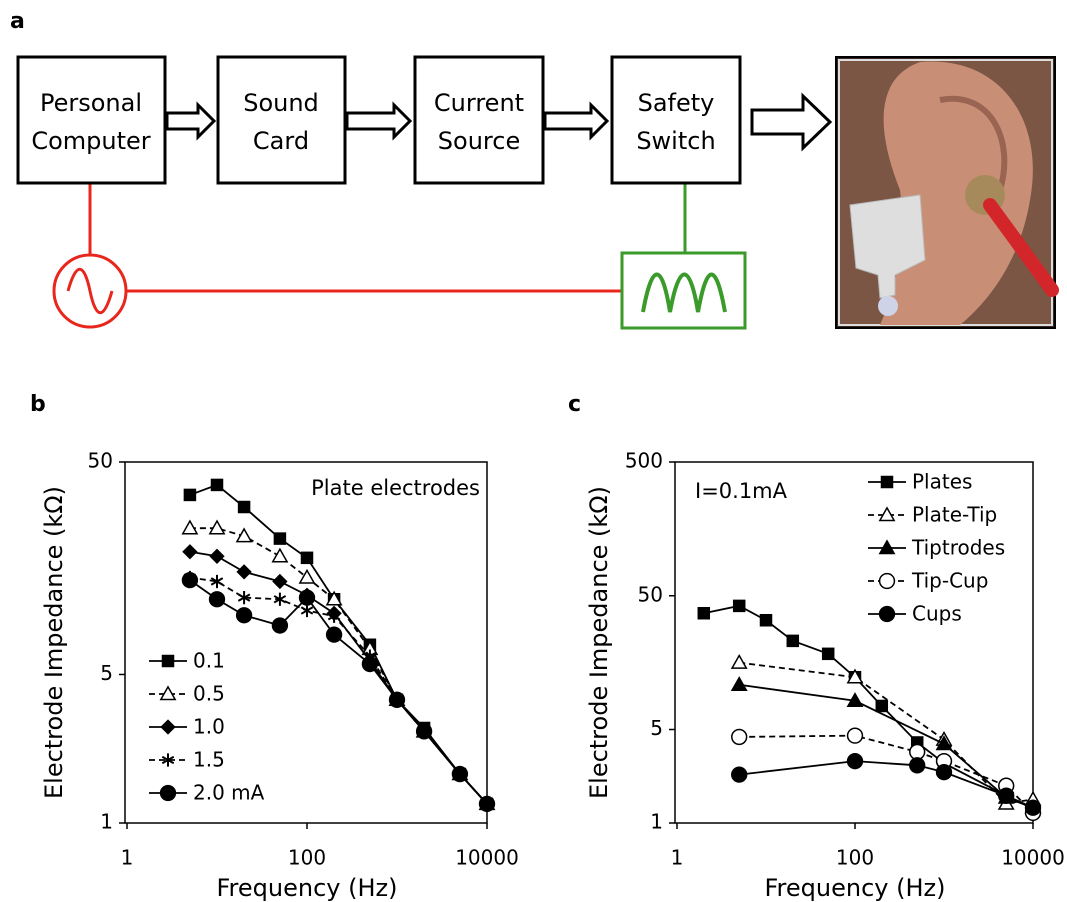  Describe the element at coordinates (676, 103) in the screenshot. I see `block-text: Safety` at that location.